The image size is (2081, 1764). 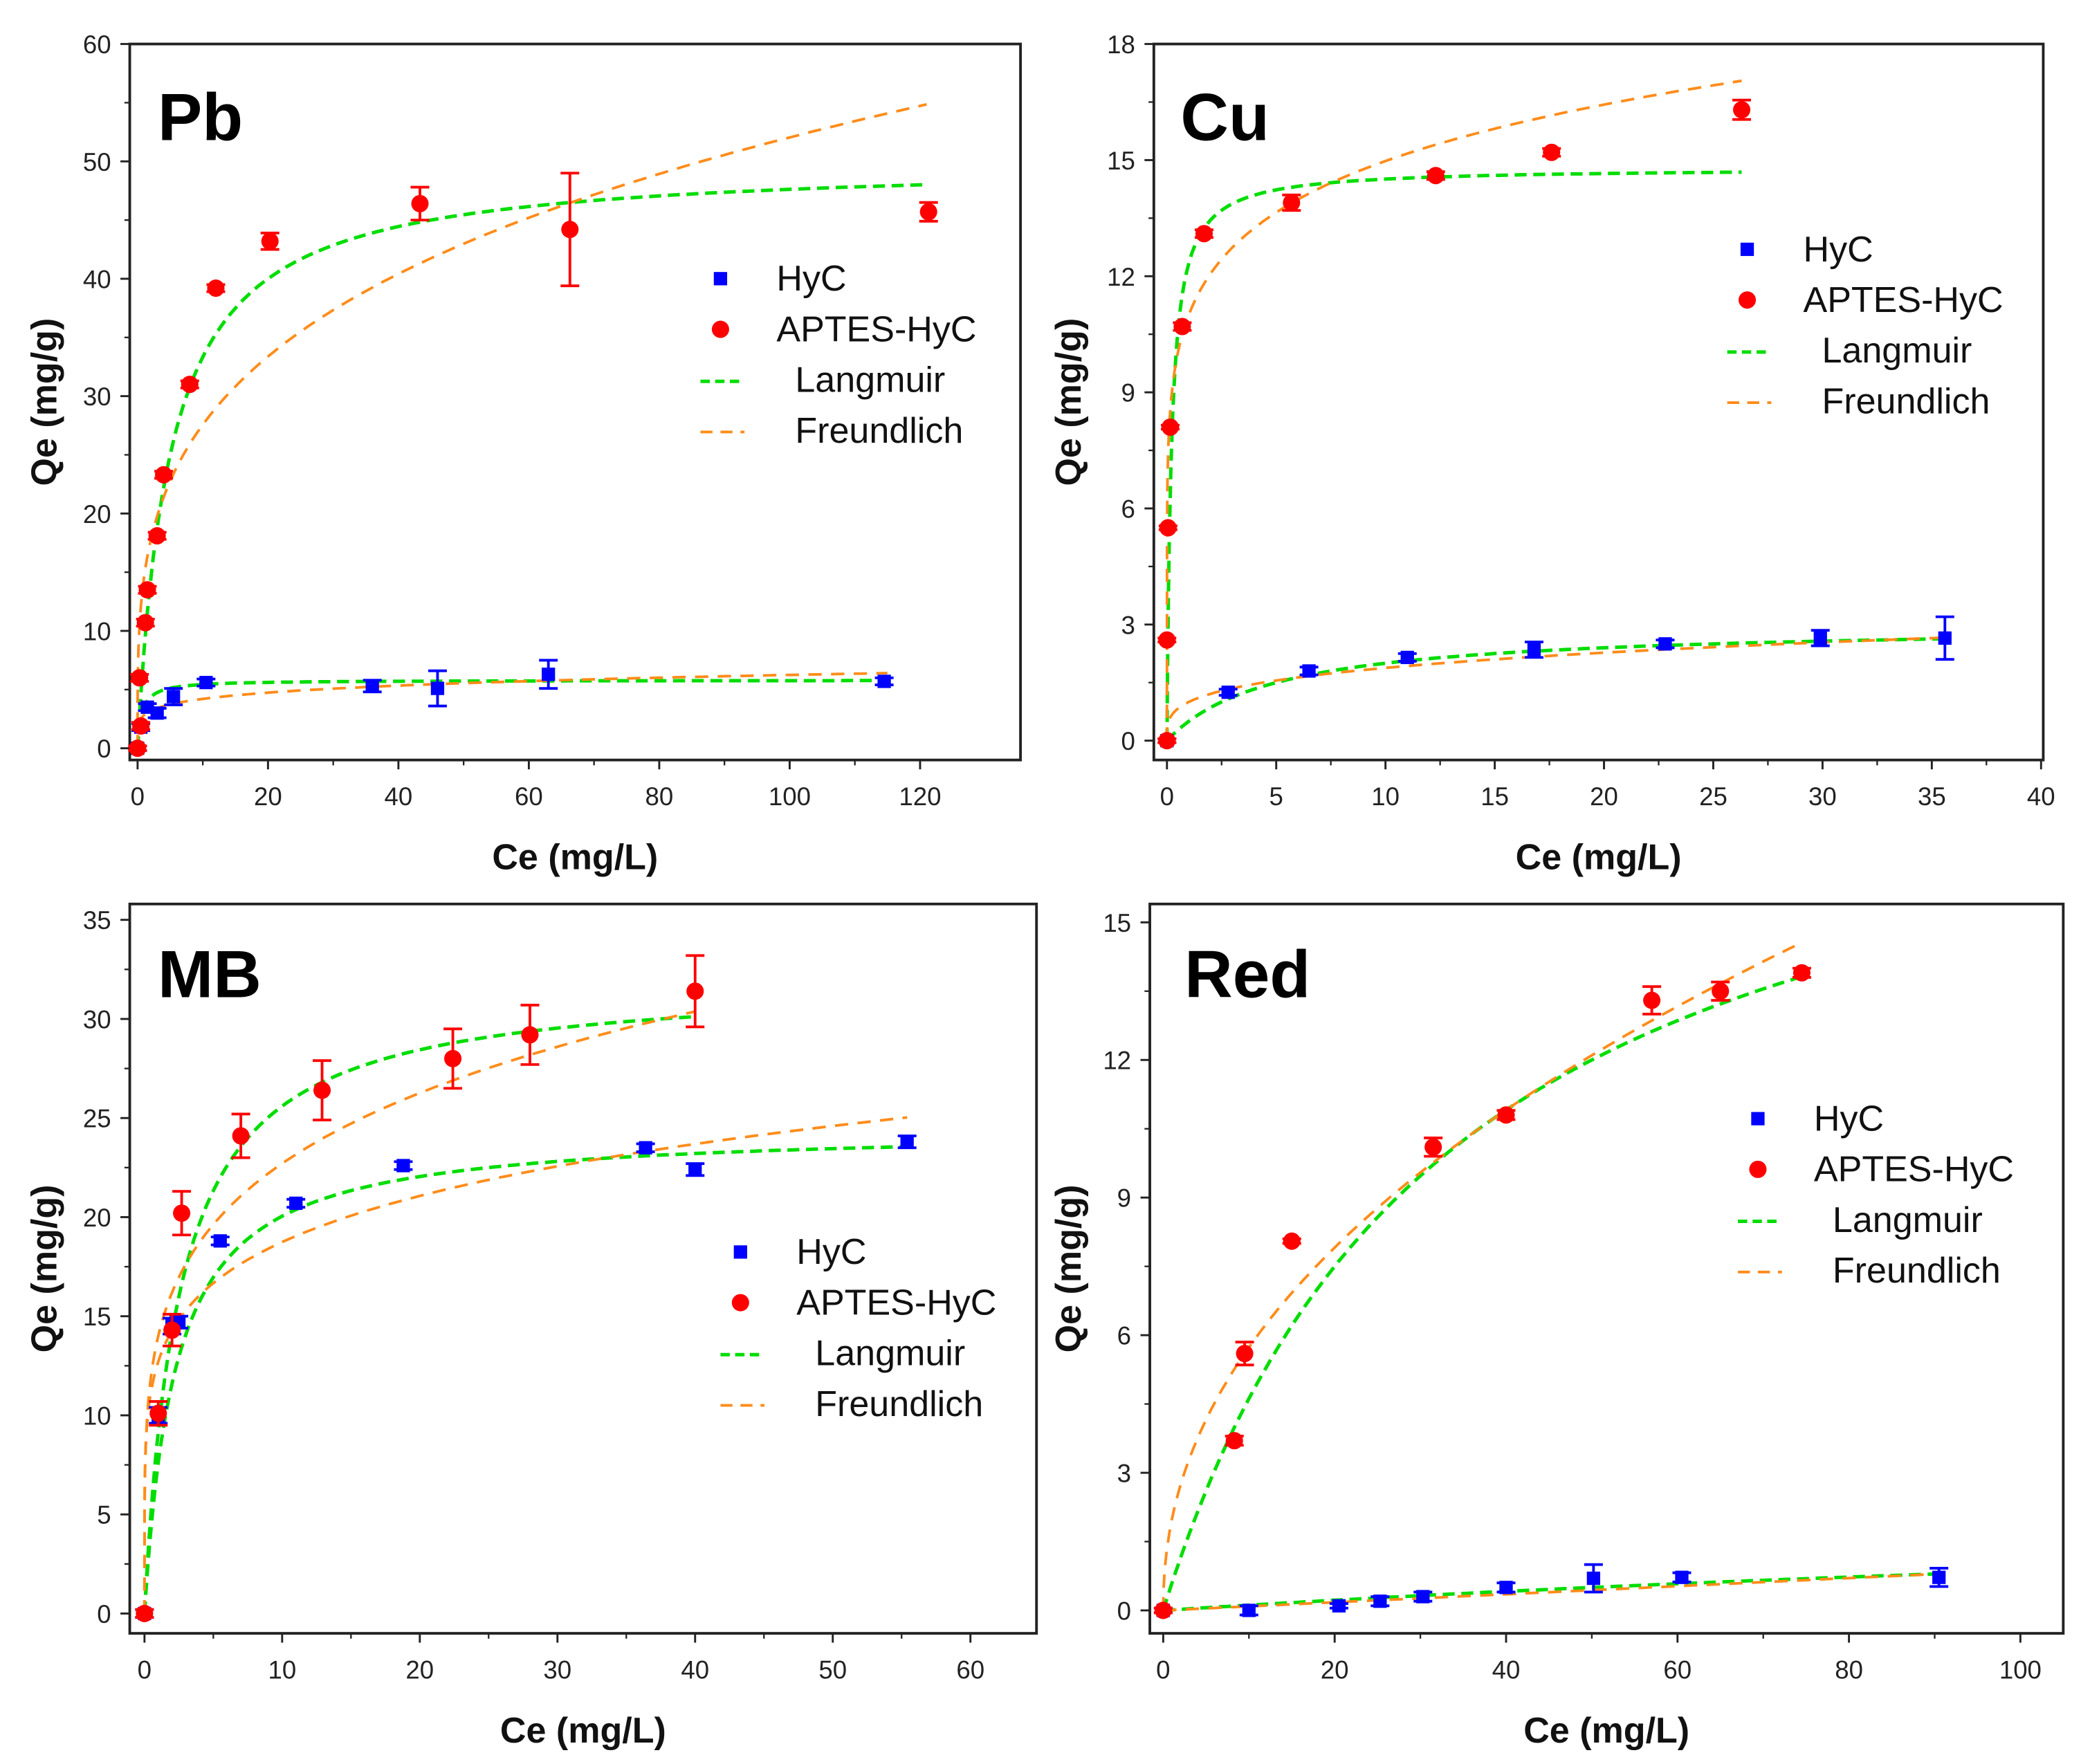 I want to click on x-tick-label: 25, so click(x=1713, y=796).